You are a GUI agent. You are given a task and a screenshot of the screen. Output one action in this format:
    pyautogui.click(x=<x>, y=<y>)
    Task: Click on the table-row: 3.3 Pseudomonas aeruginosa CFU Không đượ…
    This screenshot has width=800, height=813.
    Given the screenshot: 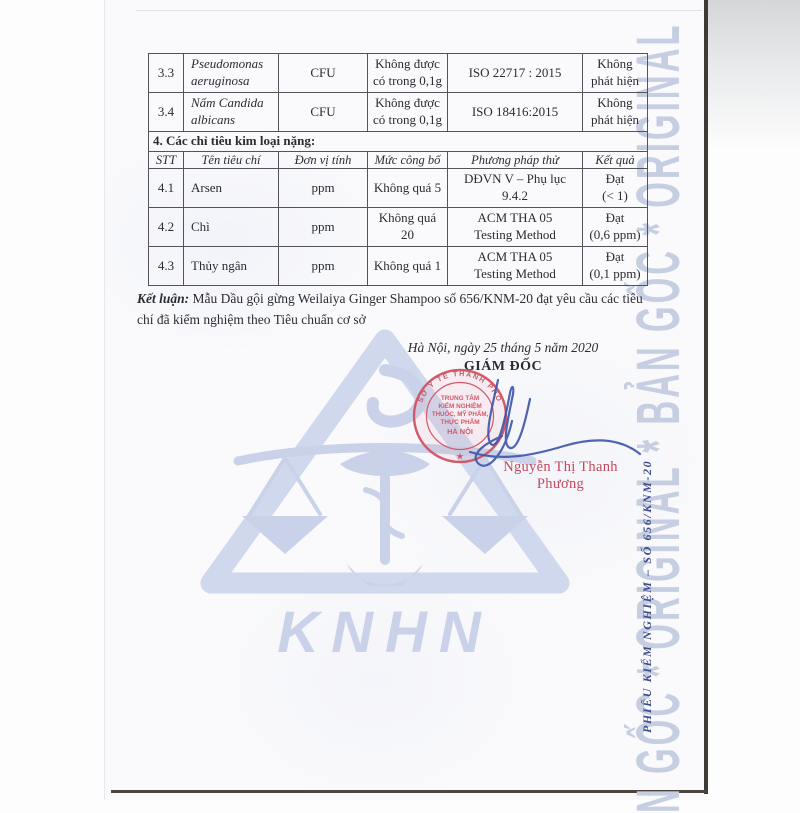 What is the action you would take?
    pyautogui.click(x=398, y=73)
    